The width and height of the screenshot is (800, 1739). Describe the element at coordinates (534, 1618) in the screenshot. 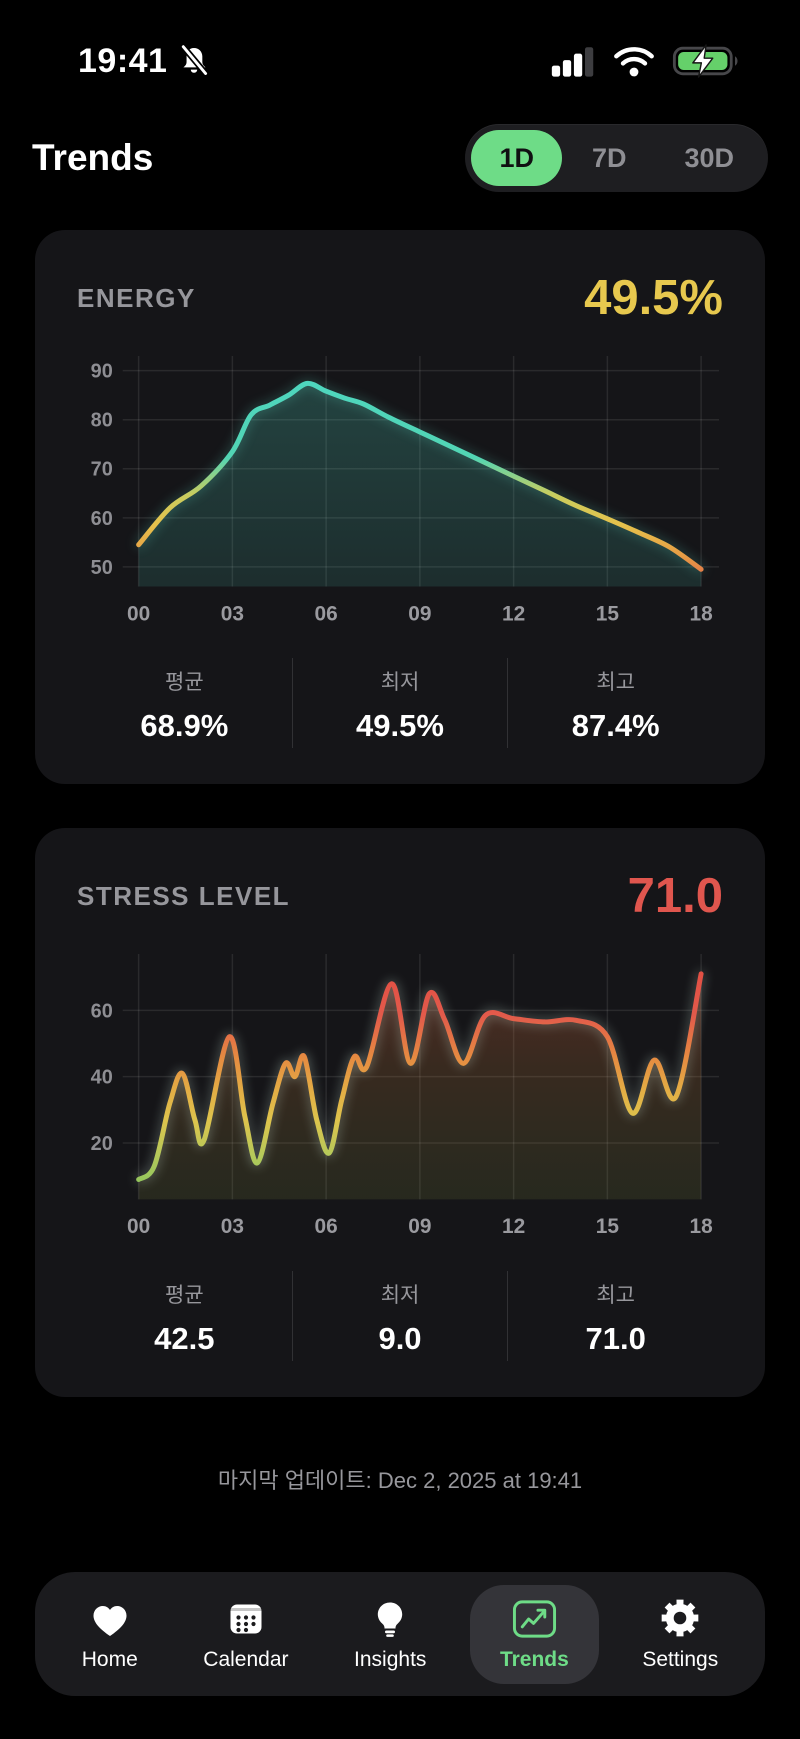

I see `trend-chart-icon` at that location.